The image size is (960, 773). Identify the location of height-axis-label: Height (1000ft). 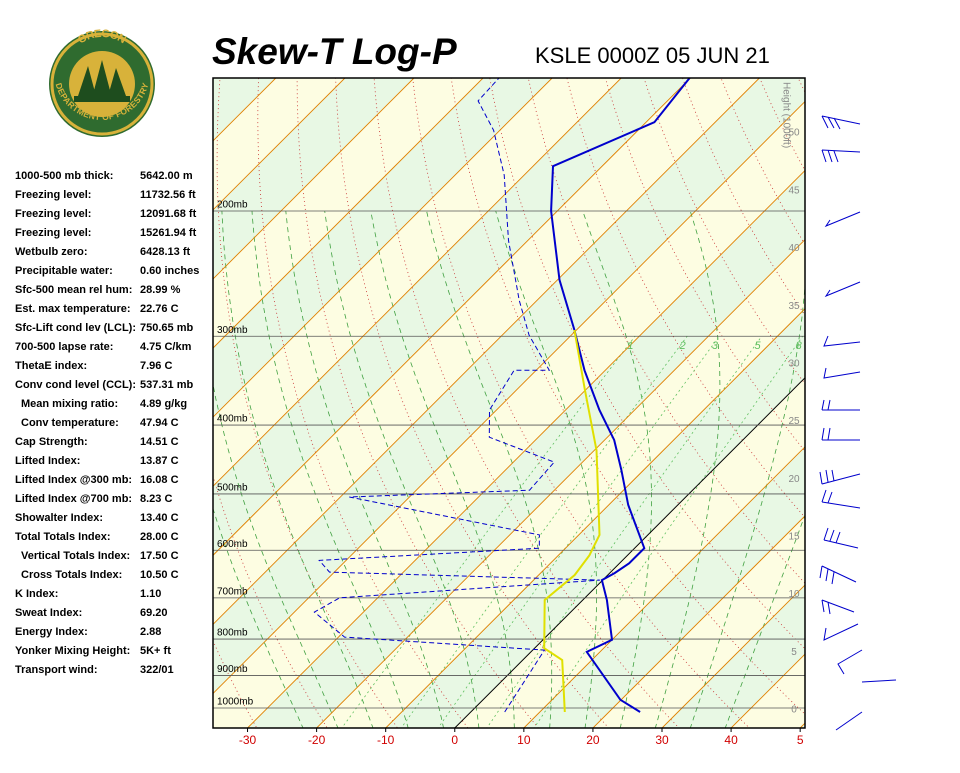
(785, 115).